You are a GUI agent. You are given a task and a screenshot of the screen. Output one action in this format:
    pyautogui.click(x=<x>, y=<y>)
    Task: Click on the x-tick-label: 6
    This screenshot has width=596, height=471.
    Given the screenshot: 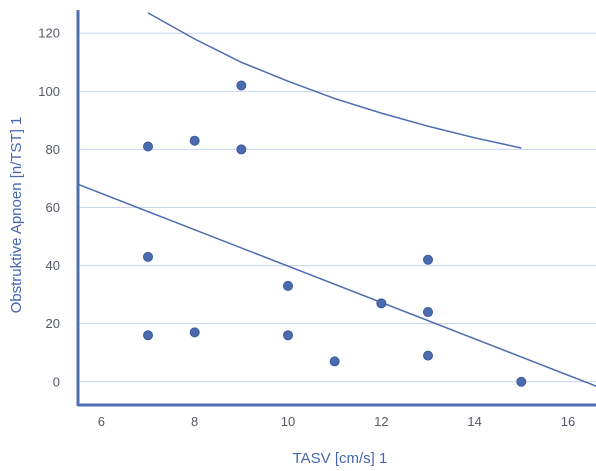 What is the action you would take?
    pyautogui.click(x=101, y=421)
    